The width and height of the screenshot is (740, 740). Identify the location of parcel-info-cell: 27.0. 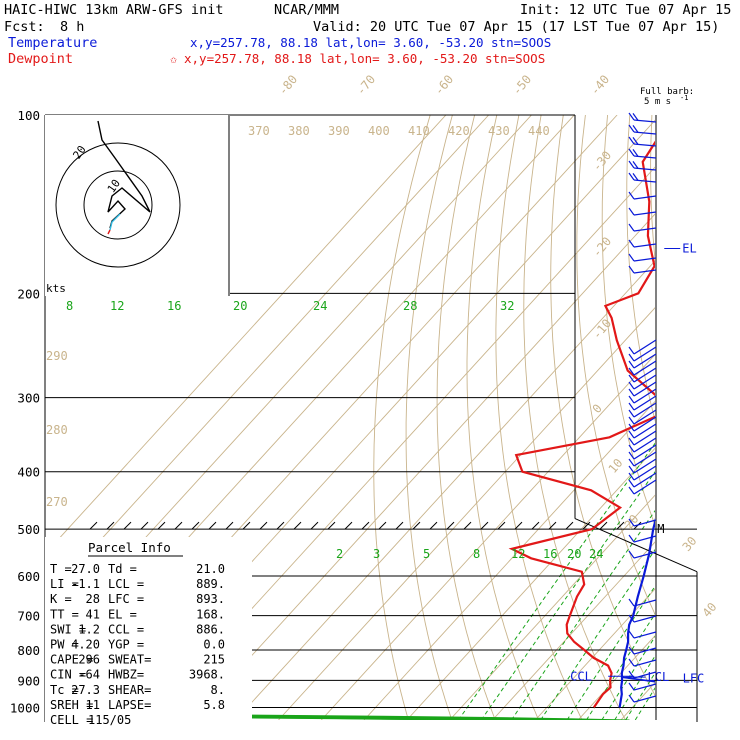
(85, 569).